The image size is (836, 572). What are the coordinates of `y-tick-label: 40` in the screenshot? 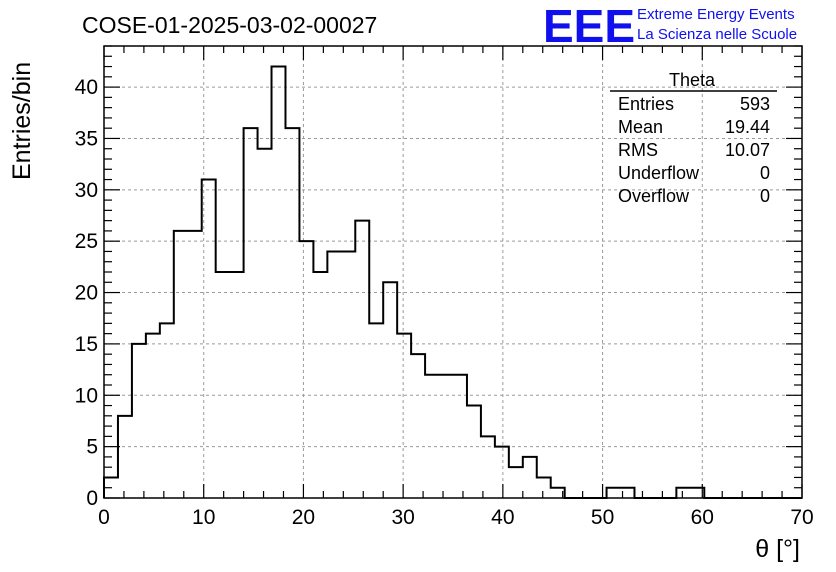 It's located at (86, 87).